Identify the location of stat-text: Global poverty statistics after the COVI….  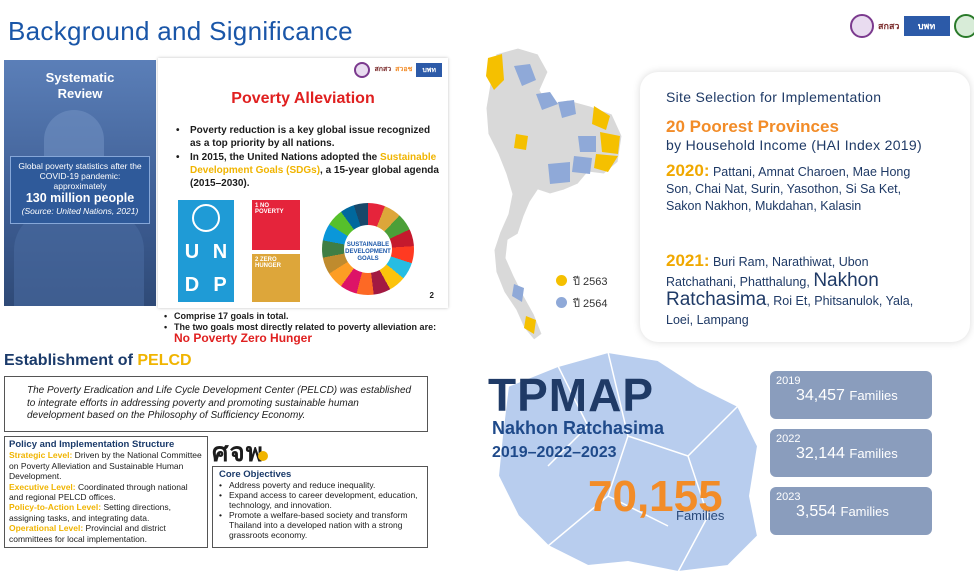
(80, 176).